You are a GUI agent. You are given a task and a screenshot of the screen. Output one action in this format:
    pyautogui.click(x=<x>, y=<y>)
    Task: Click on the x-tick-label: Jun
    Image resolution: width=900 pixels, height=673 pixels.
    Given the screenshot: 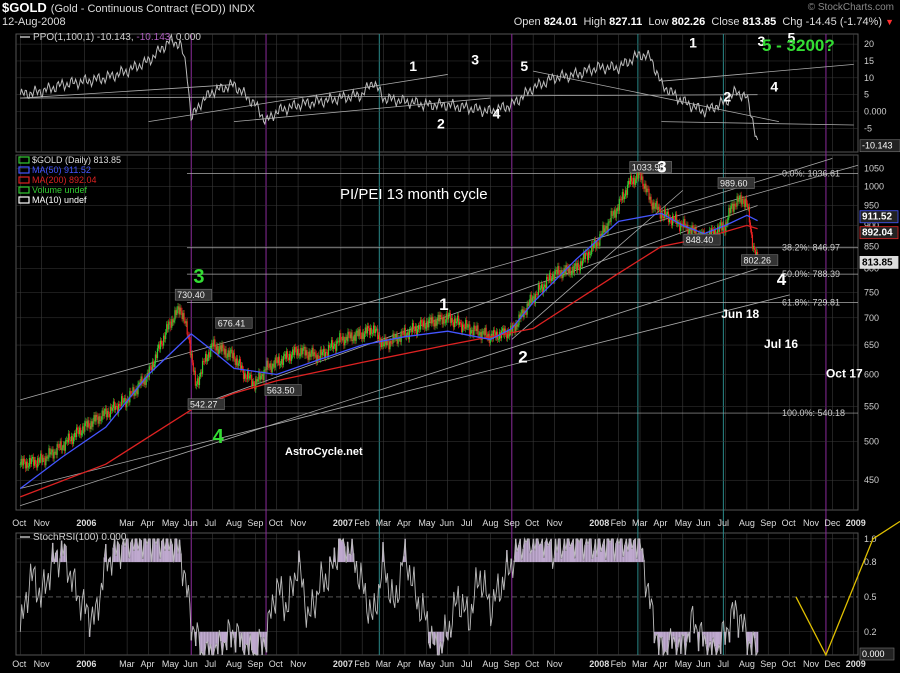 What is the action you would take?
    pyautogui.click(x=447, y=523)
    